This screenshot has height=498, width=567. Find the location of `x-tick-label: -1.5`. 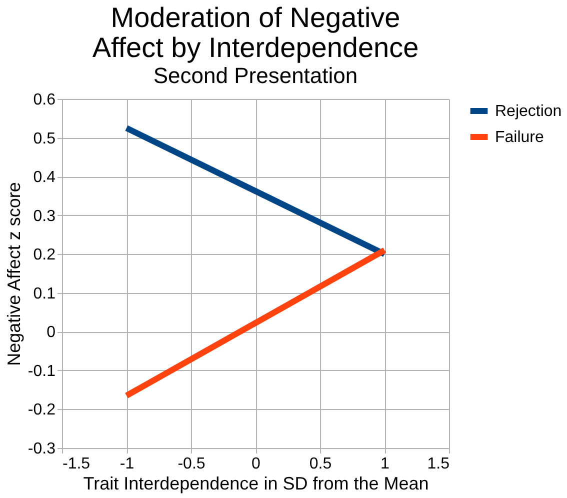

x-tick-label: -1.5 is located at coordinates (76, 464).